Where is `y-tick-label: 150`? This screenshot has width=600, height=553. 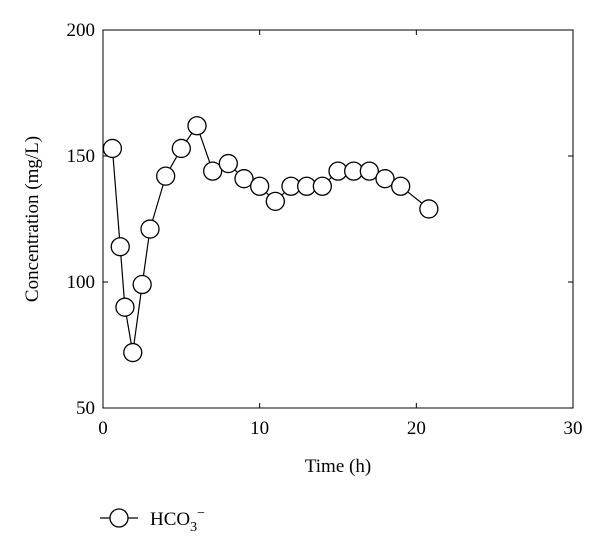
y-tick-label: 150 is located at coordinates (81, 156).